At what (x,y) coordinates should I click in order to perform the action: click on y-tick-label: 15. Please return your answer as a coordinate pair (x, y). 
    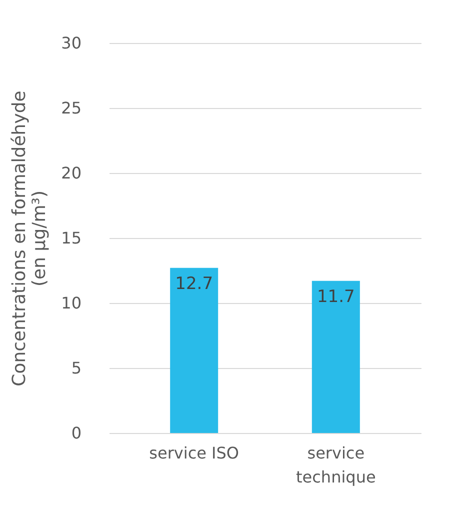
    Looking at the image, I should click on (71, 238).